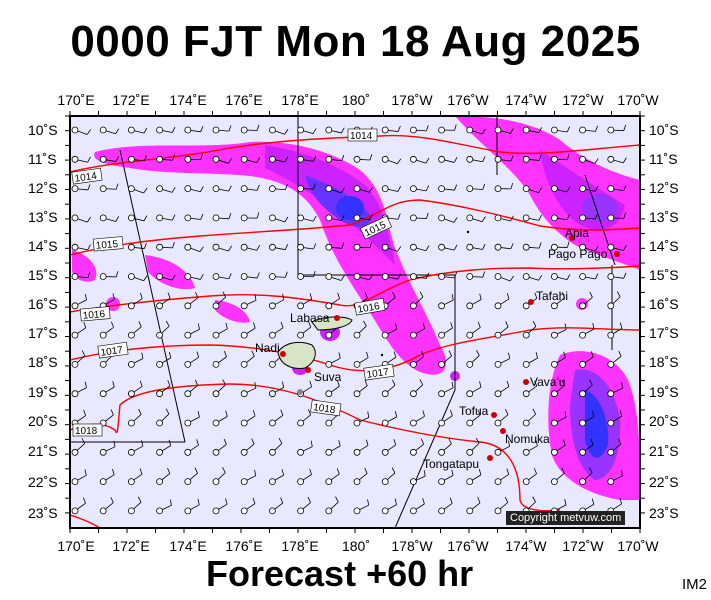 Image resolution: width=711 pixels, height=600 pixels. I want to click on place-label: Tafahi, so click(552, 296).